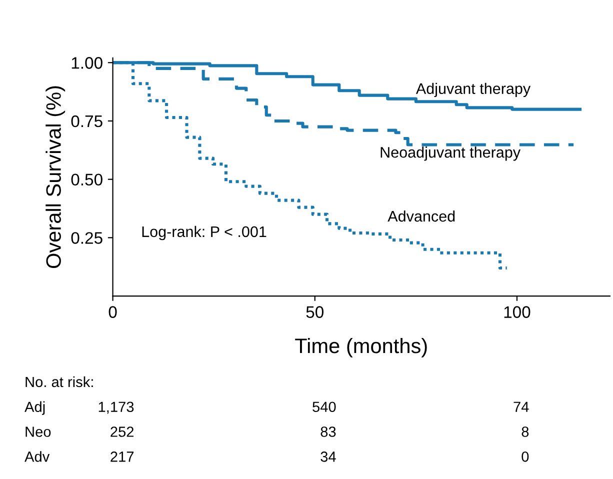 This screenshot has height=479, width=613. What do you see at coordinates (328, 457) in the screenshot?
I see `text: 34` at bounding box center [328, 457].